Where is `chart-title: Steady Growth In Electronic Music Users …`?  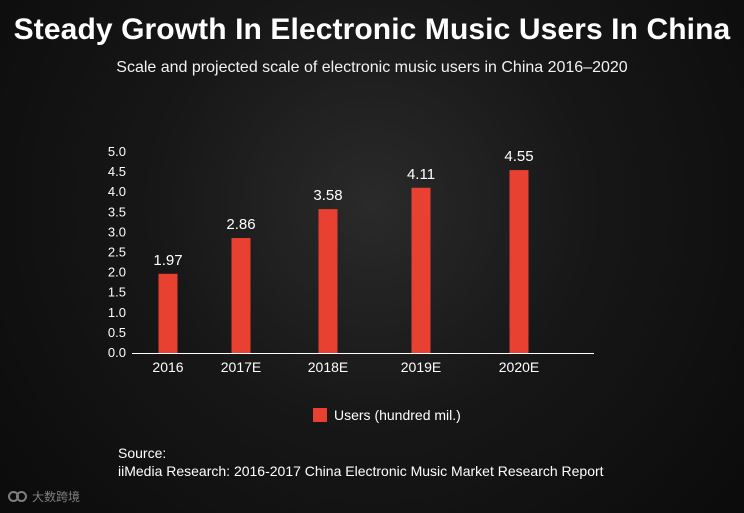 chart-title: Steady Growth In Electronic Music Users … is located at coordinates (372, 29).